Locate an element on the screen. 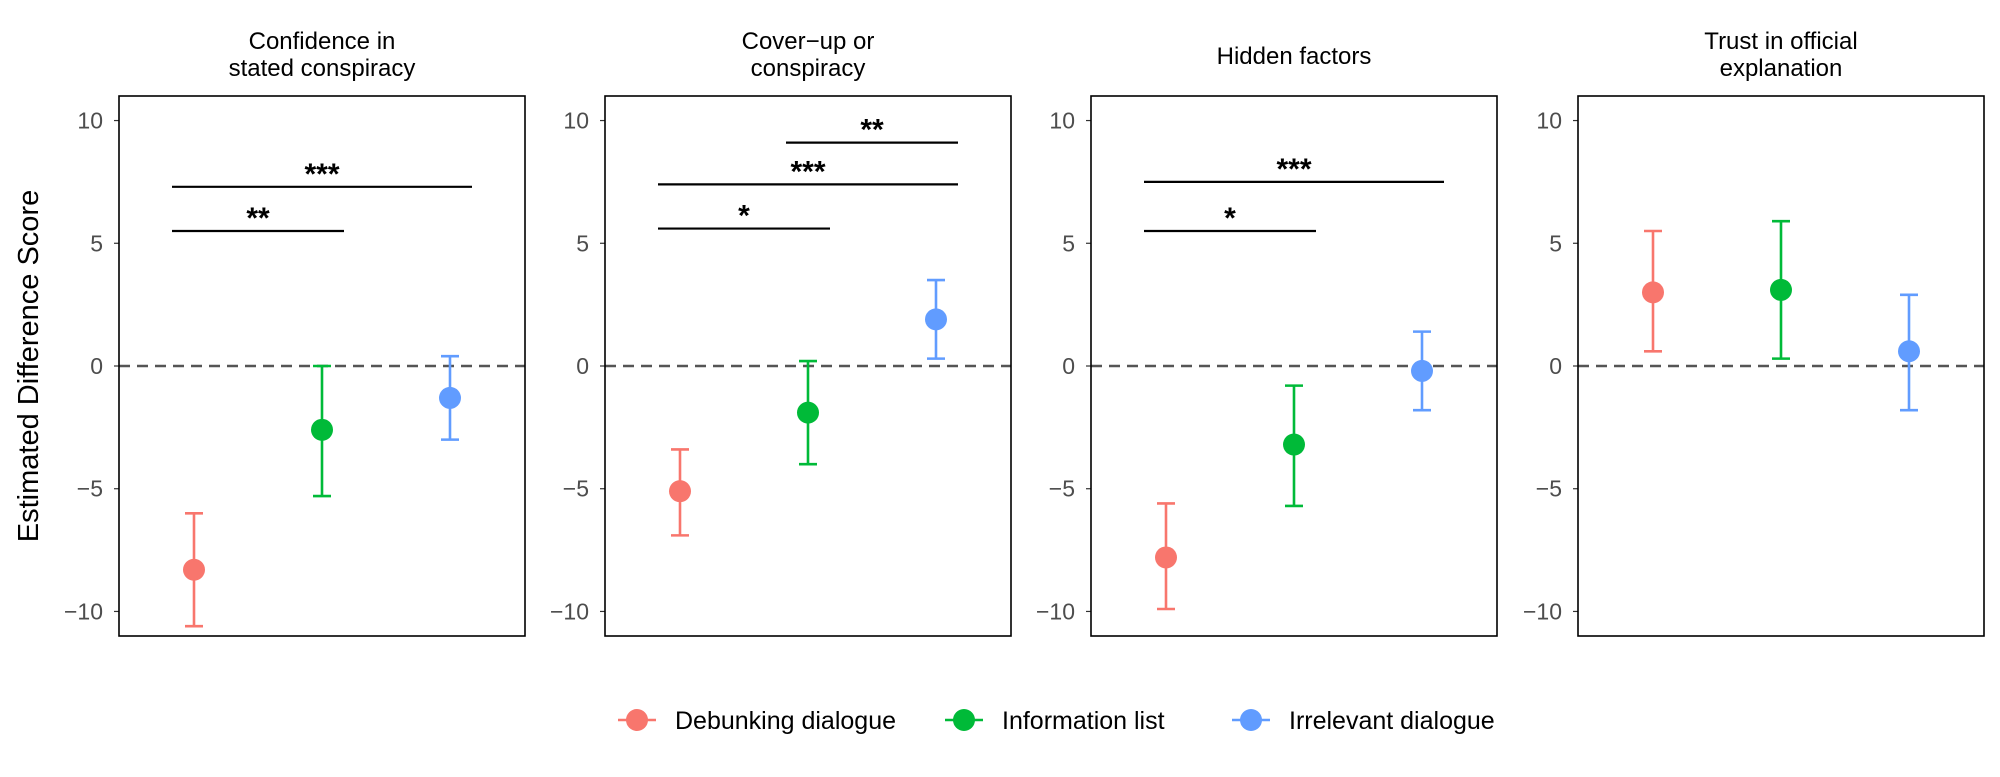  legend-item: Debunking dialogue is located at coordinates (757, 721).